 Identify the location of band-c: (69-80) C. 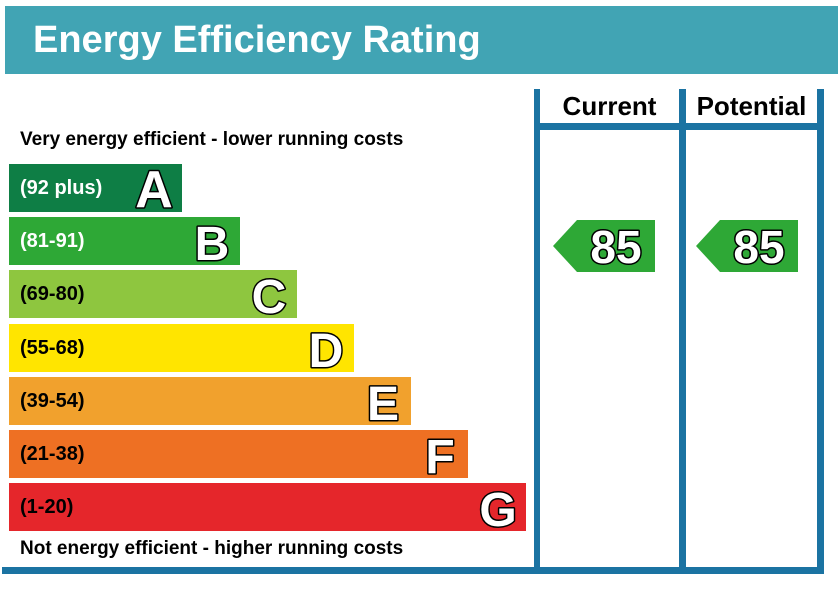
(153, 294).